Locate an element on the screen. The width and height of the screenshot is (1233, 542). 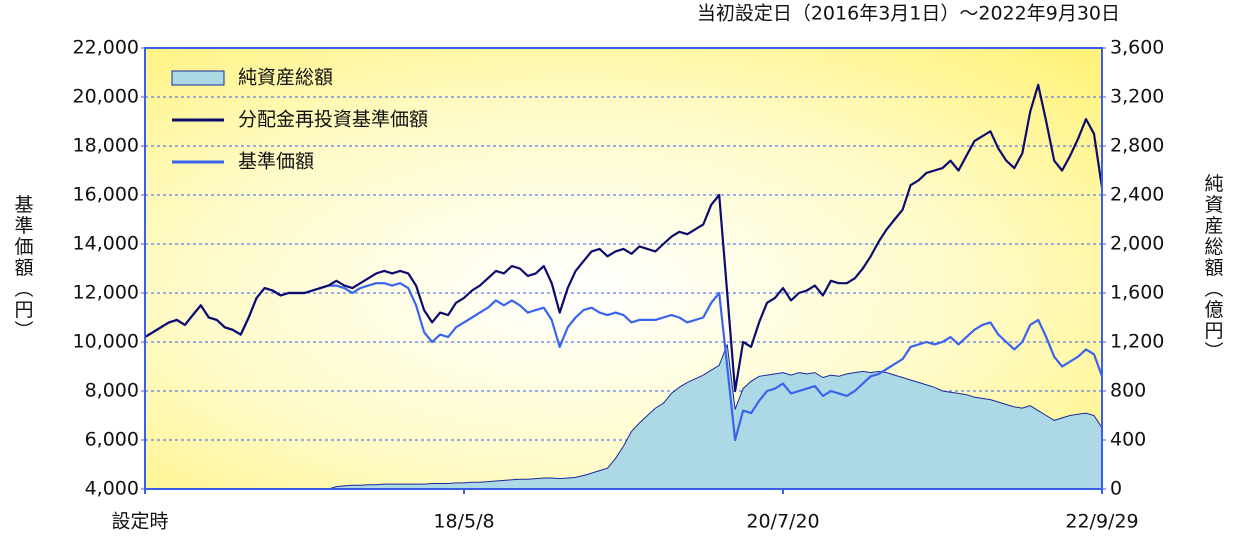
y-tick-label: 10,000 is located at coordinates (106, 342).